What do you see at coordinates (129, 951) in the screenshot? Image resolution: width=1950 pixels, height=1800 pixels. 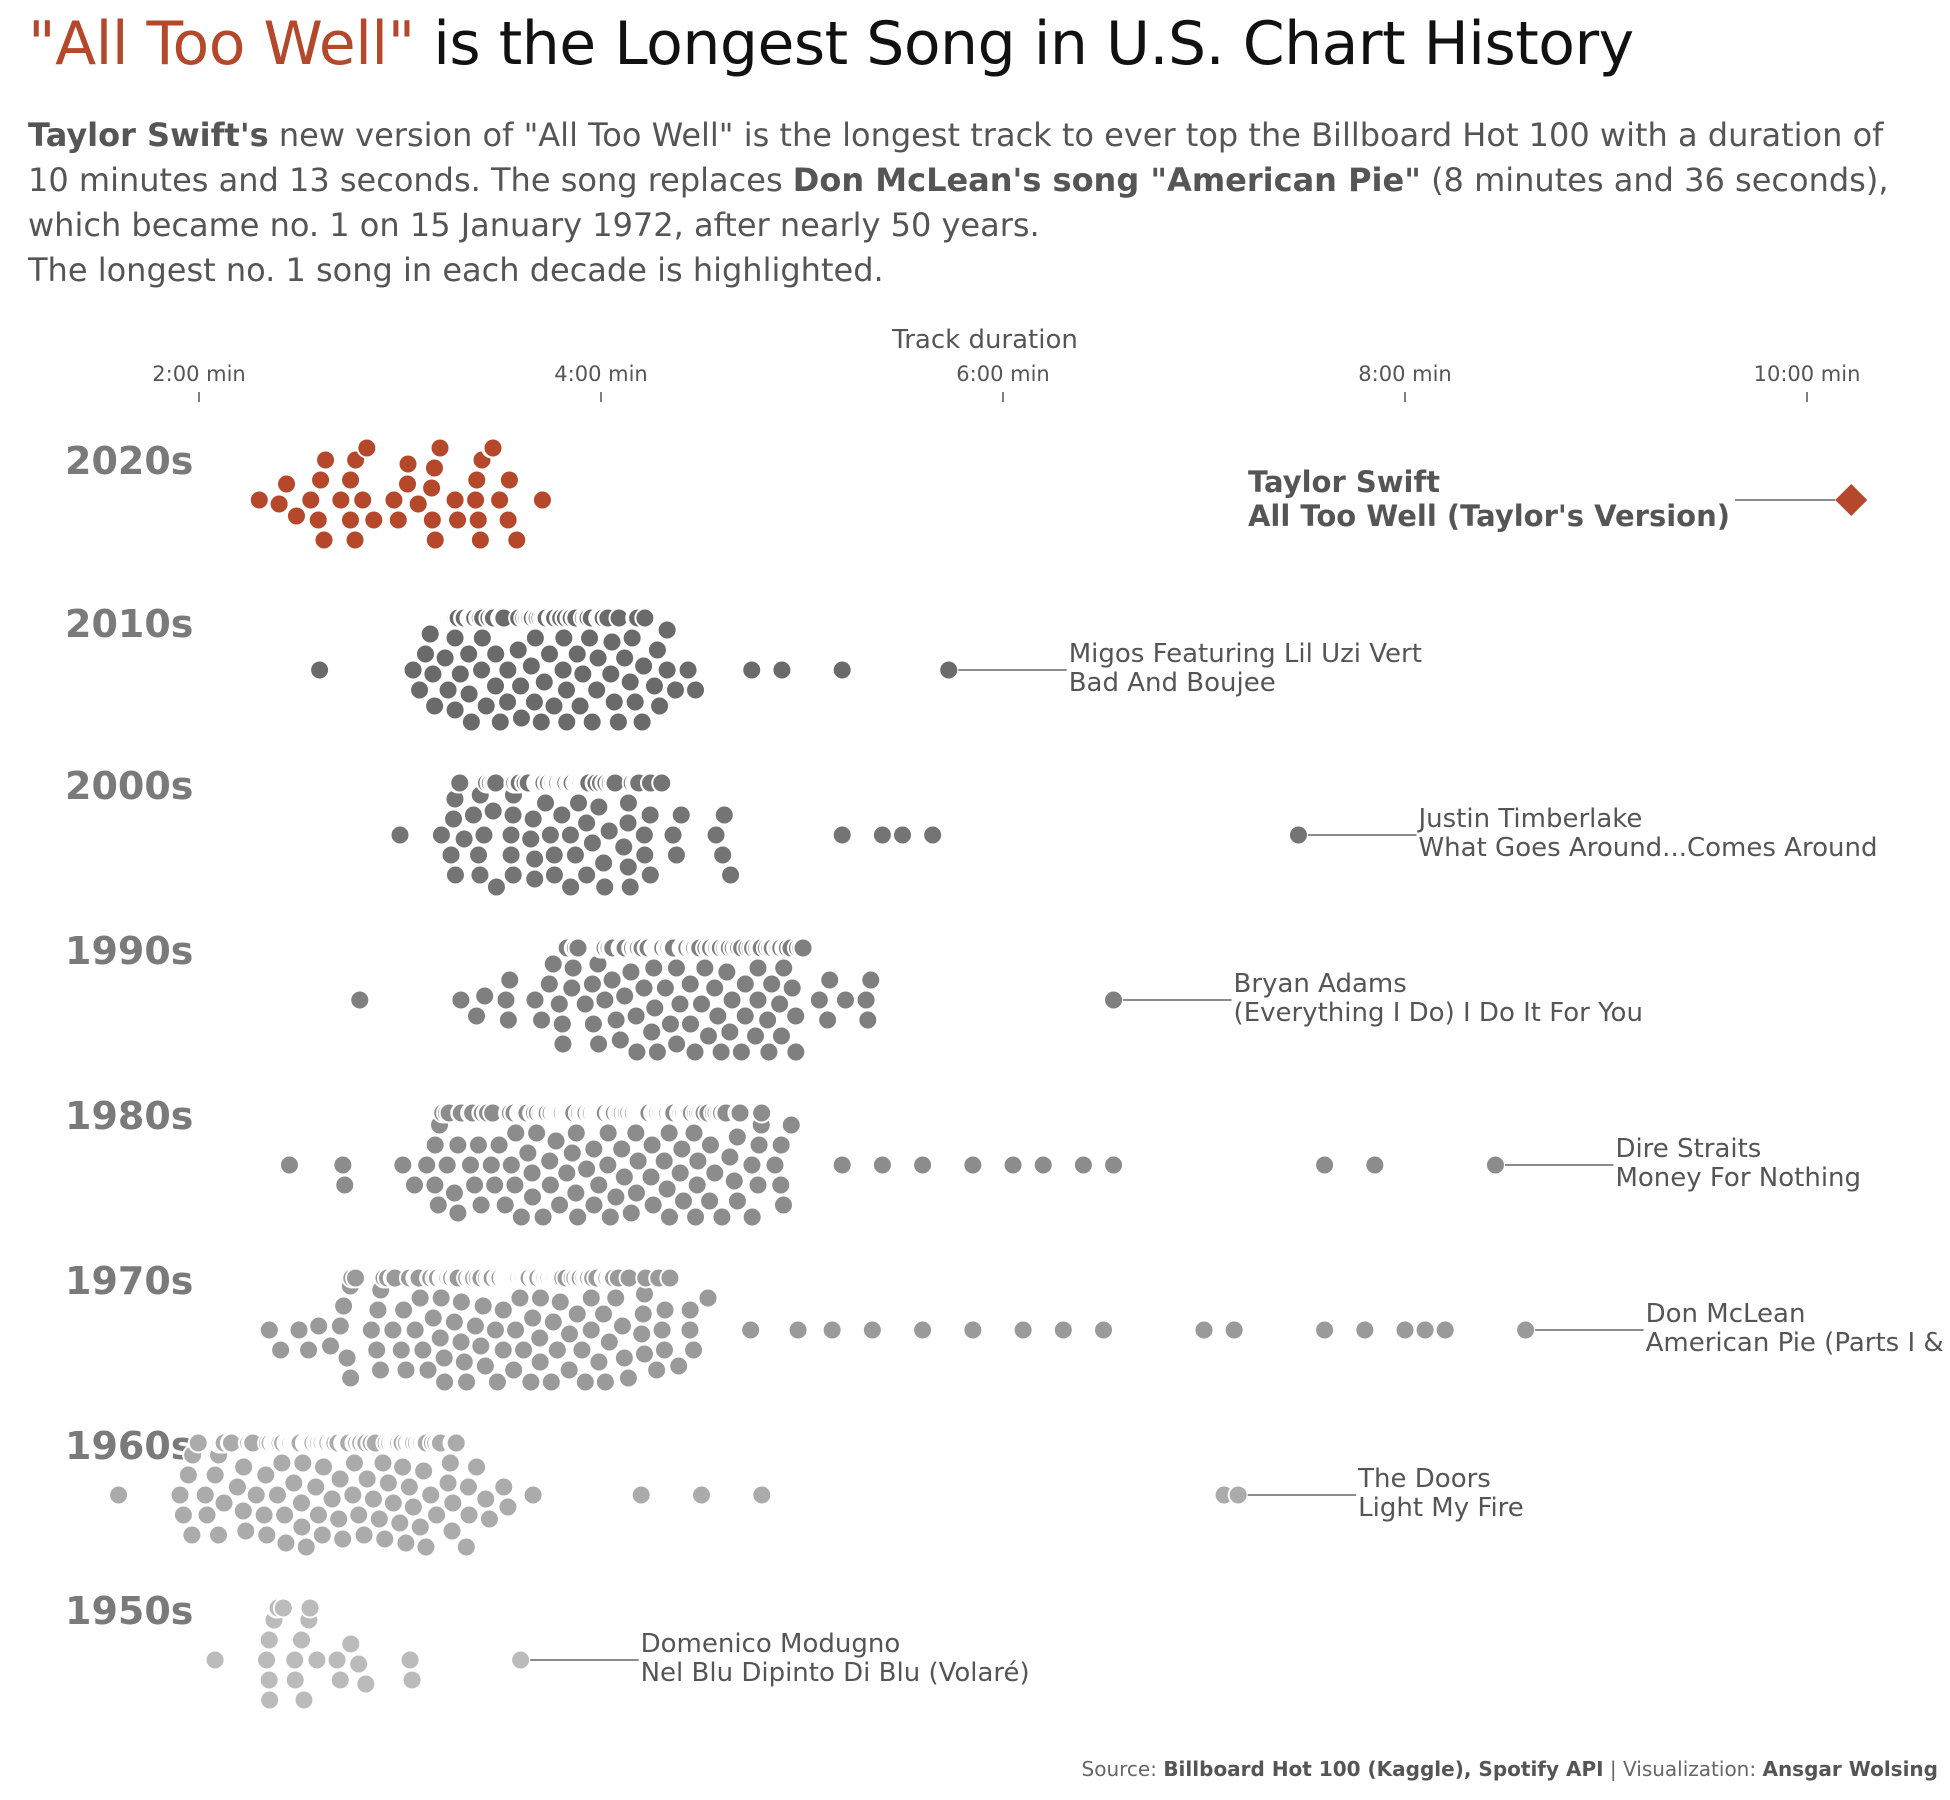 I see `decade-label: 1990s` at bounding box center [129, 951].